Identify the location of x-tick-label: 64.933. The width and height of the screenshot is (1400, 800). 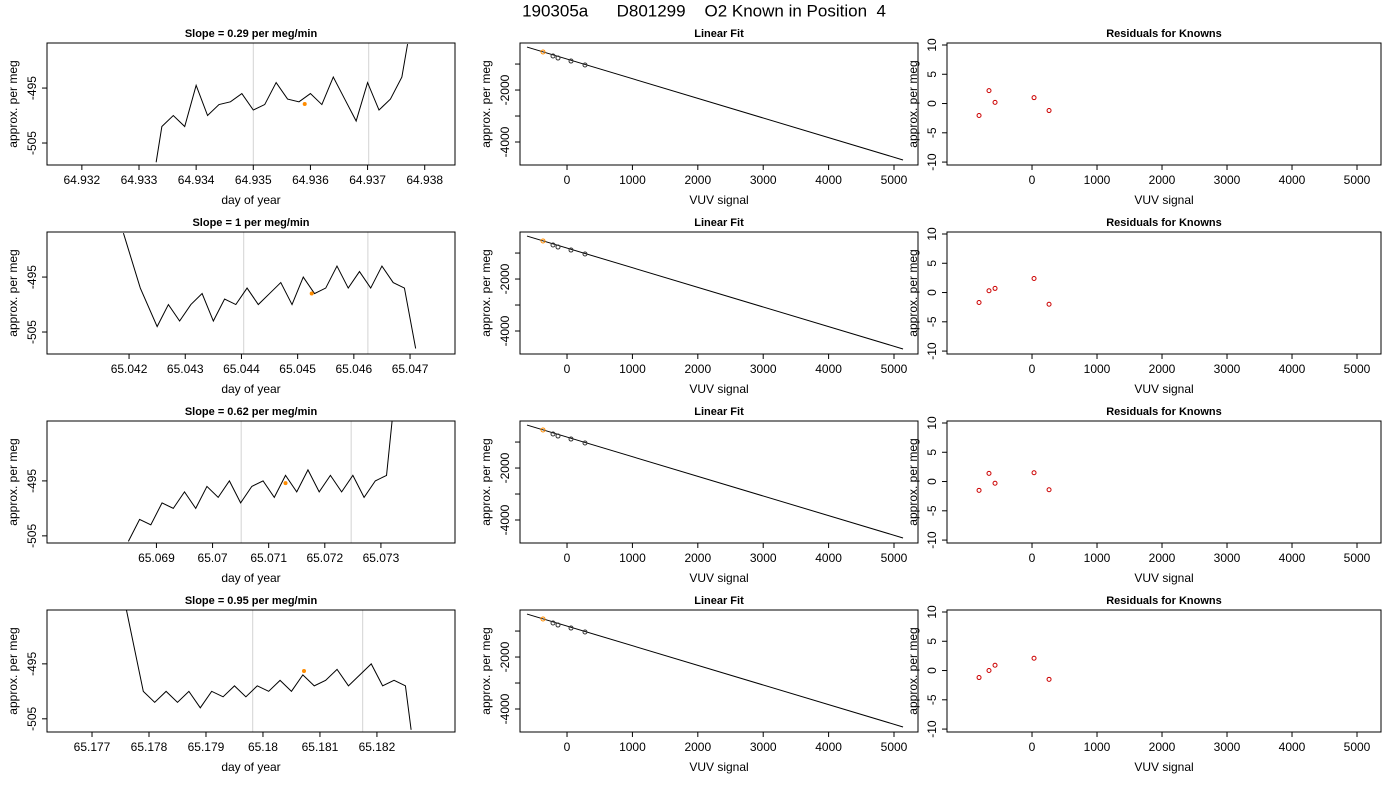
(139, 180).